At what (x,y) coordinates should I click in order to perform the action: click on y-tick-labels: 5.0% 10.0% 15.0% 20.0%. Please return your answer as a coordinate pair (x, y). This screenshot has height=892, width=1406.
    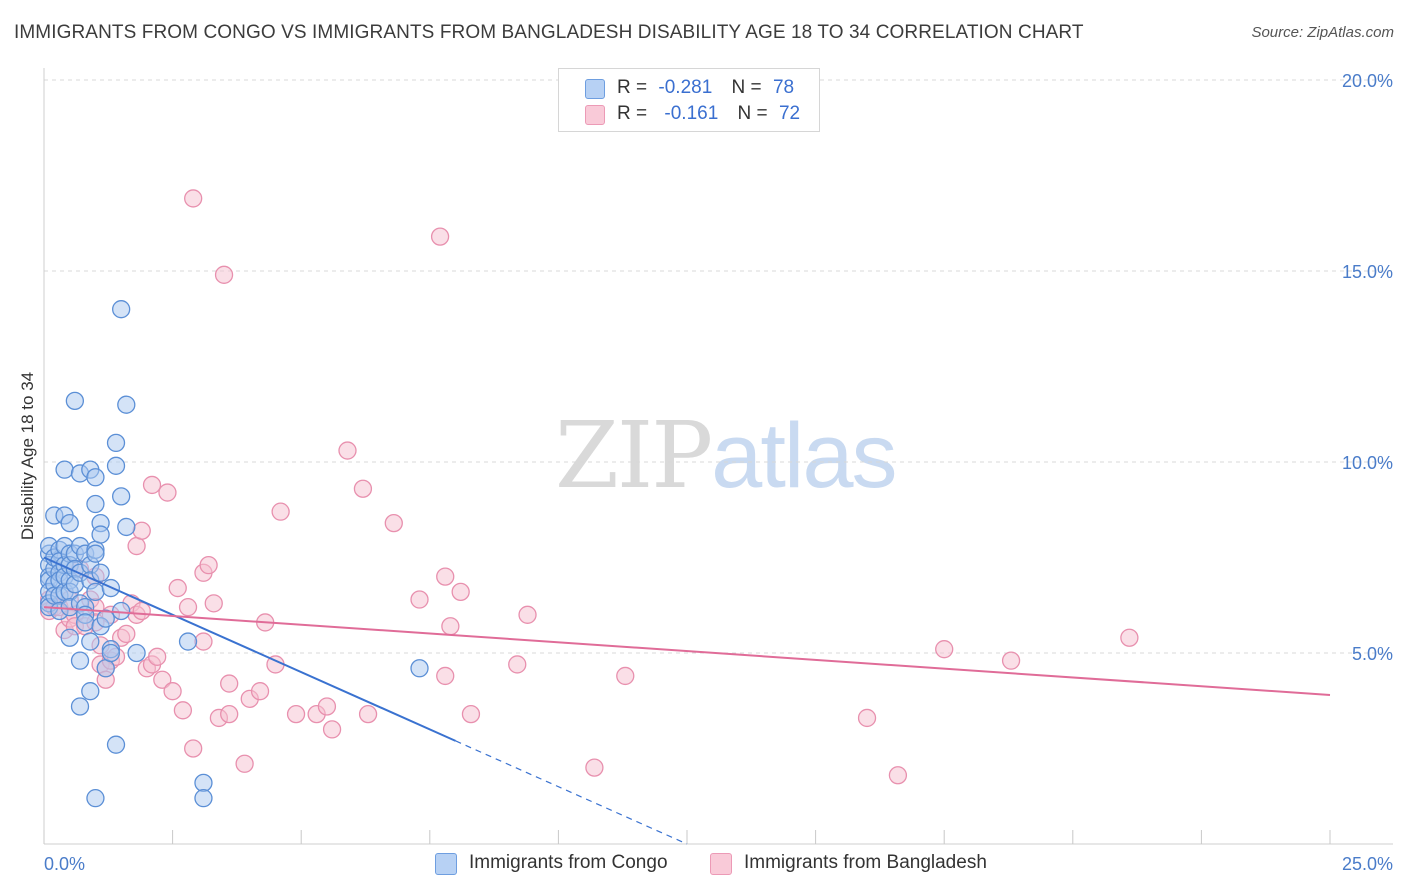
    Looking at the image, I should click on (1367, 367).